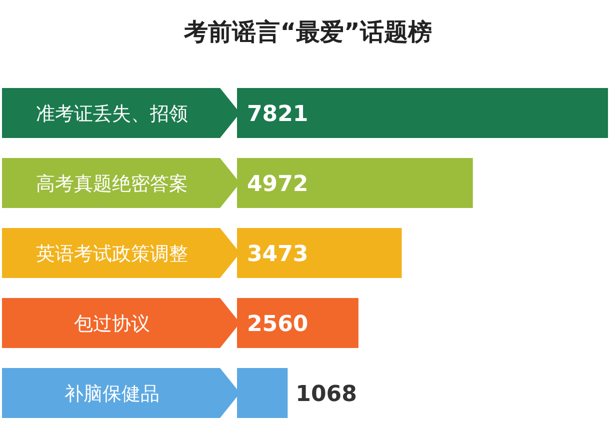 This screenshot has height=436, width=616. I want to click on y-tick-label: 英语考试政策调整, so click(112, 254).